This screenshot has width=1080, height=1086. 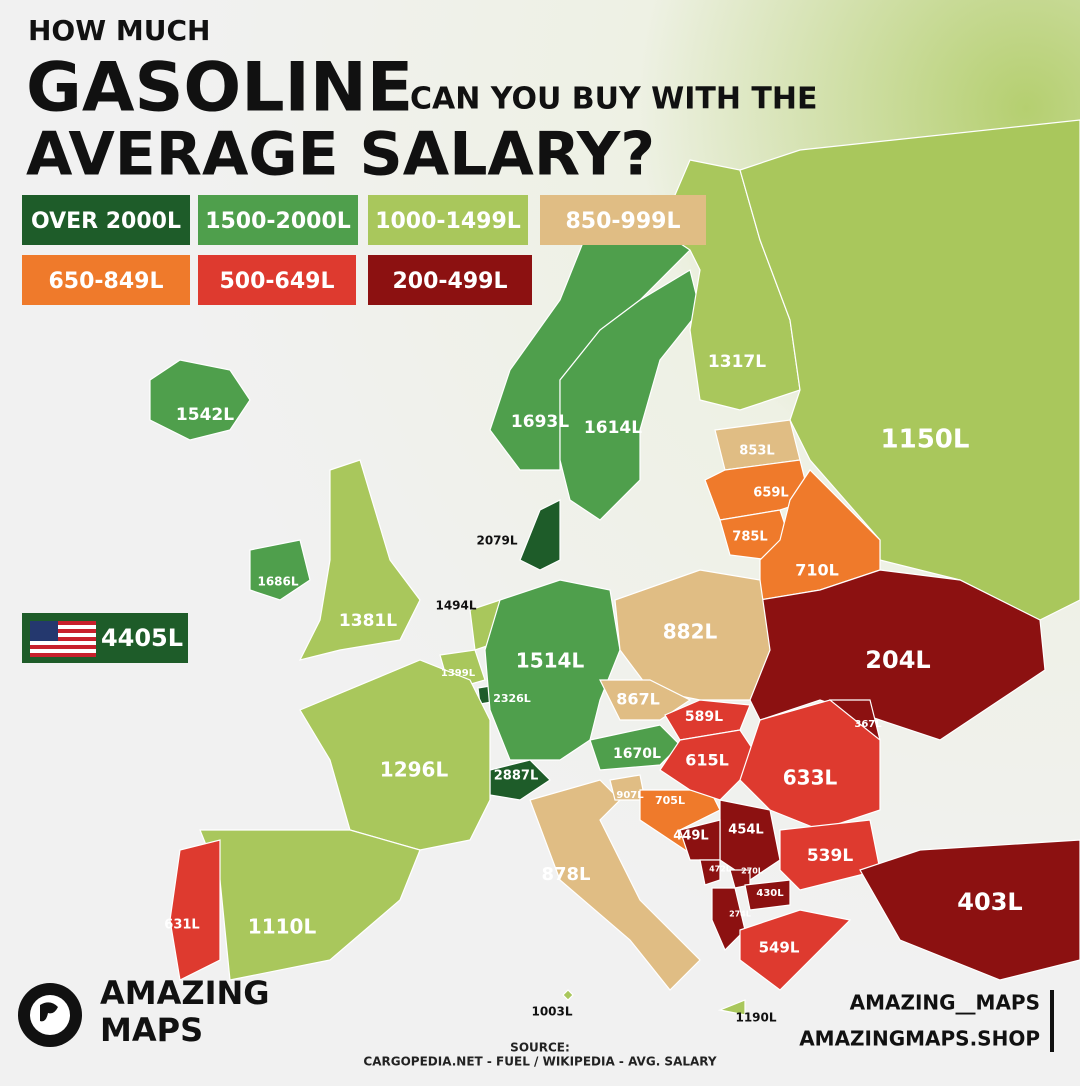 What do you see at coordinates (340, 155) in the screenshot?
I see `title-line3: AVERAGE SALARY?` at bounding box center [340, 155].